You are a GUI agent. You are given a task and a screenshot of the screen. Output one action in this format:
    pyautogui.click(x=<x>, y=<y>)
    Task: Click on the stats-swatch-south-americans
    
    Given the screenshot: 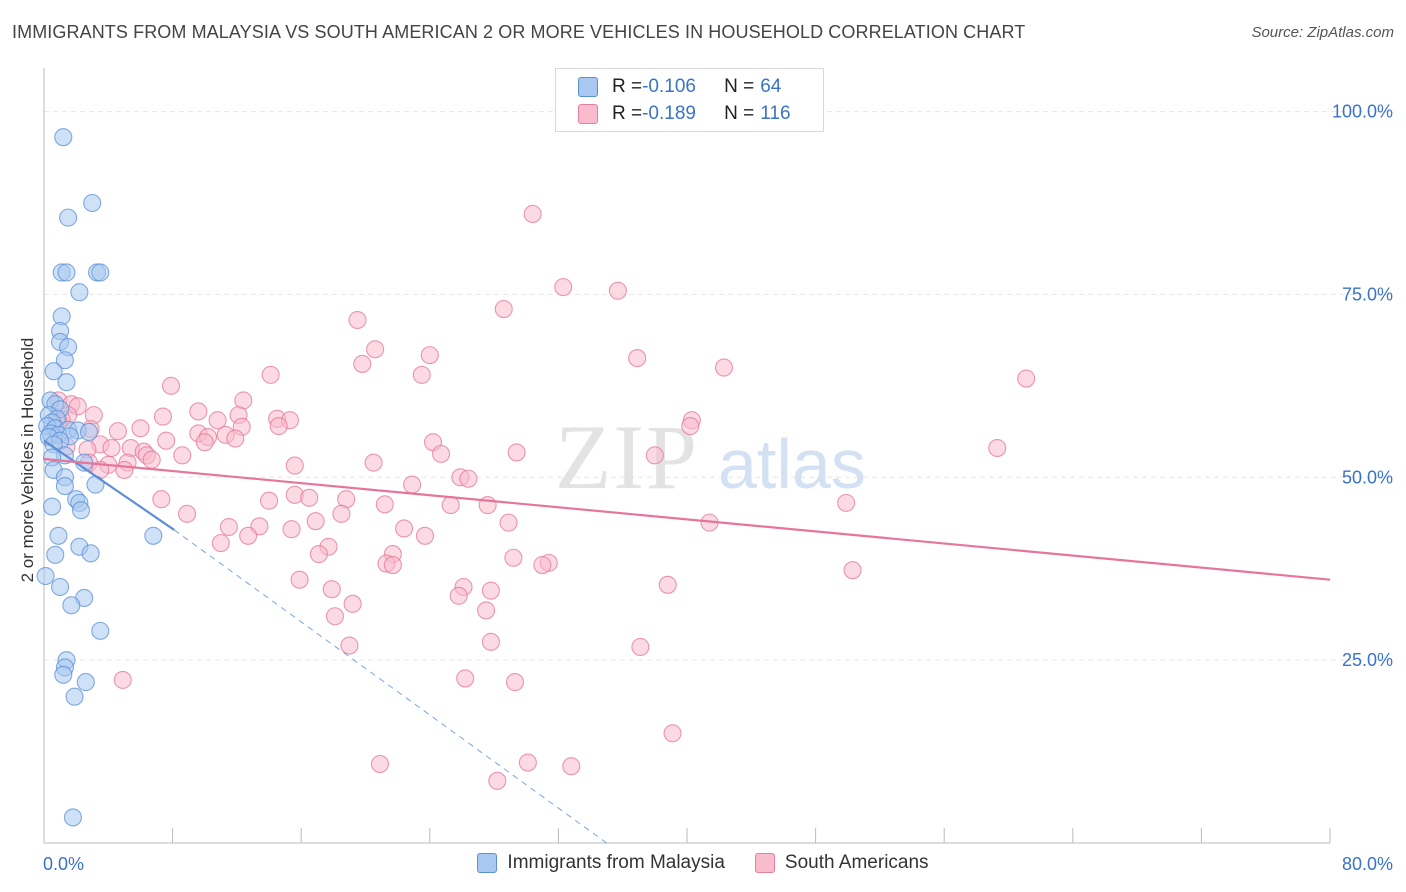 What is the action you would take?
    pyautogui.click(x=588, y=114)
    